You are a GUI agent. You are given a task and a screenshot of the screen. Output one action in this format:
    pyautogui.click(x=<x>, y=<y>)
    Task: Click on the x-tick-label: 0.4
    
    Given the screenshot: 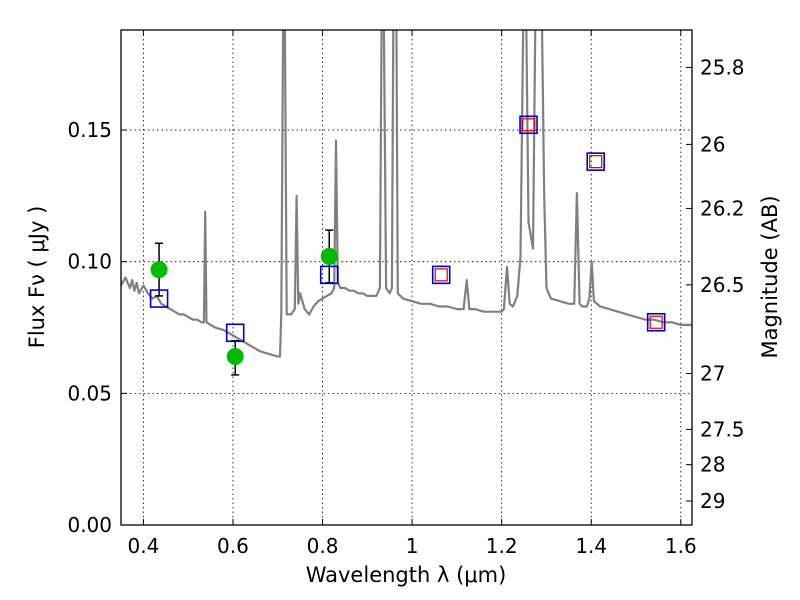 What is the action you would take?
    pyautogui.click(x=143, y=546)
    